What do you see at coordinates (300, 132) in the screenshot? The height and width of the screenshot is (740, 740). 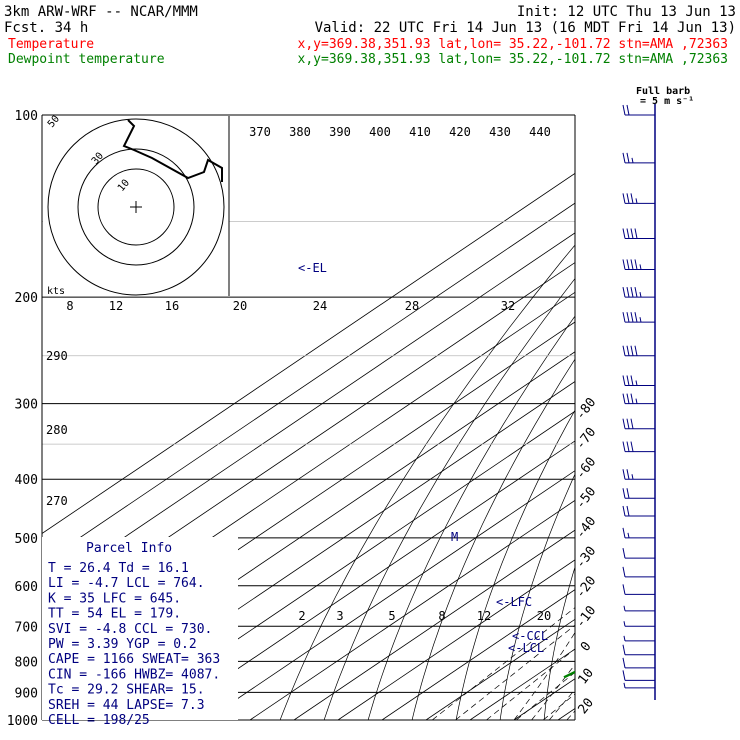 I see `theta-label: 380` at bounding box center [300, 132].